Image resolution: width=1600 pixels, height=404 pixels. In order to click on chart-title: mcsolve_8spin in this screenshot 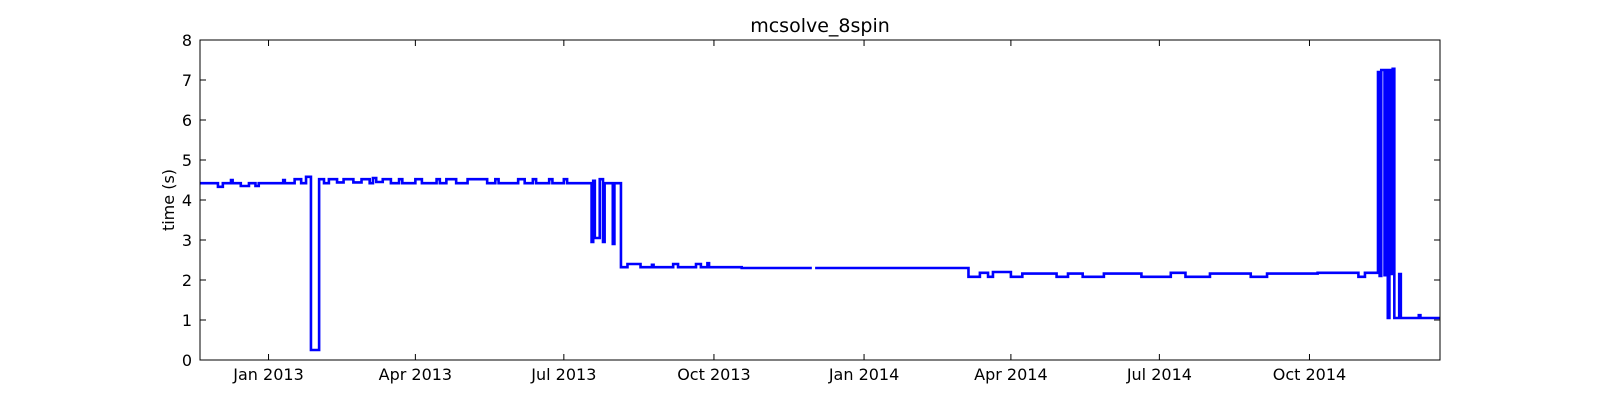, I will do `click(820, 26)`.